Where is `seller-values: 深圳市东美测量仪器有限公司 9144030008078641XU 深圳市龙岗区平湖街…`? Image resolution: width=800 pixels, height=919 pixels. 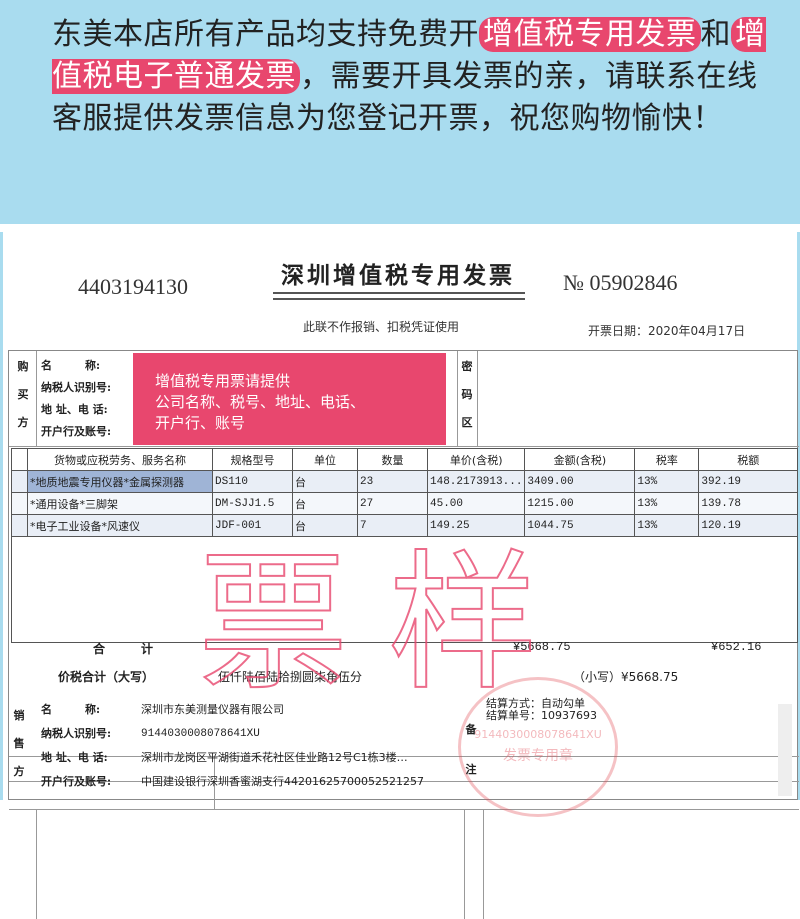
seller-values: 深圳市东美测量仪器有限公司 9144030008078641XU 深圳市龙岗区平湖街… is located at coordinates (282, 745).